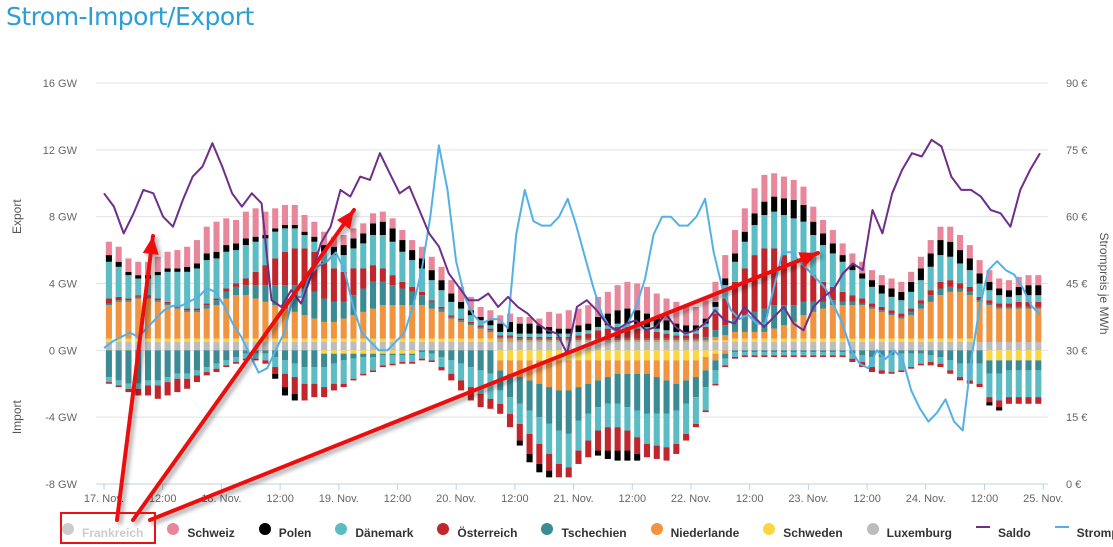 The width and height of the screenshot is (1113, 547). Describe the element at coordinates (1083, 533) in the screenshot. I see `legend-item-strompreis: Strompreis` at that location.